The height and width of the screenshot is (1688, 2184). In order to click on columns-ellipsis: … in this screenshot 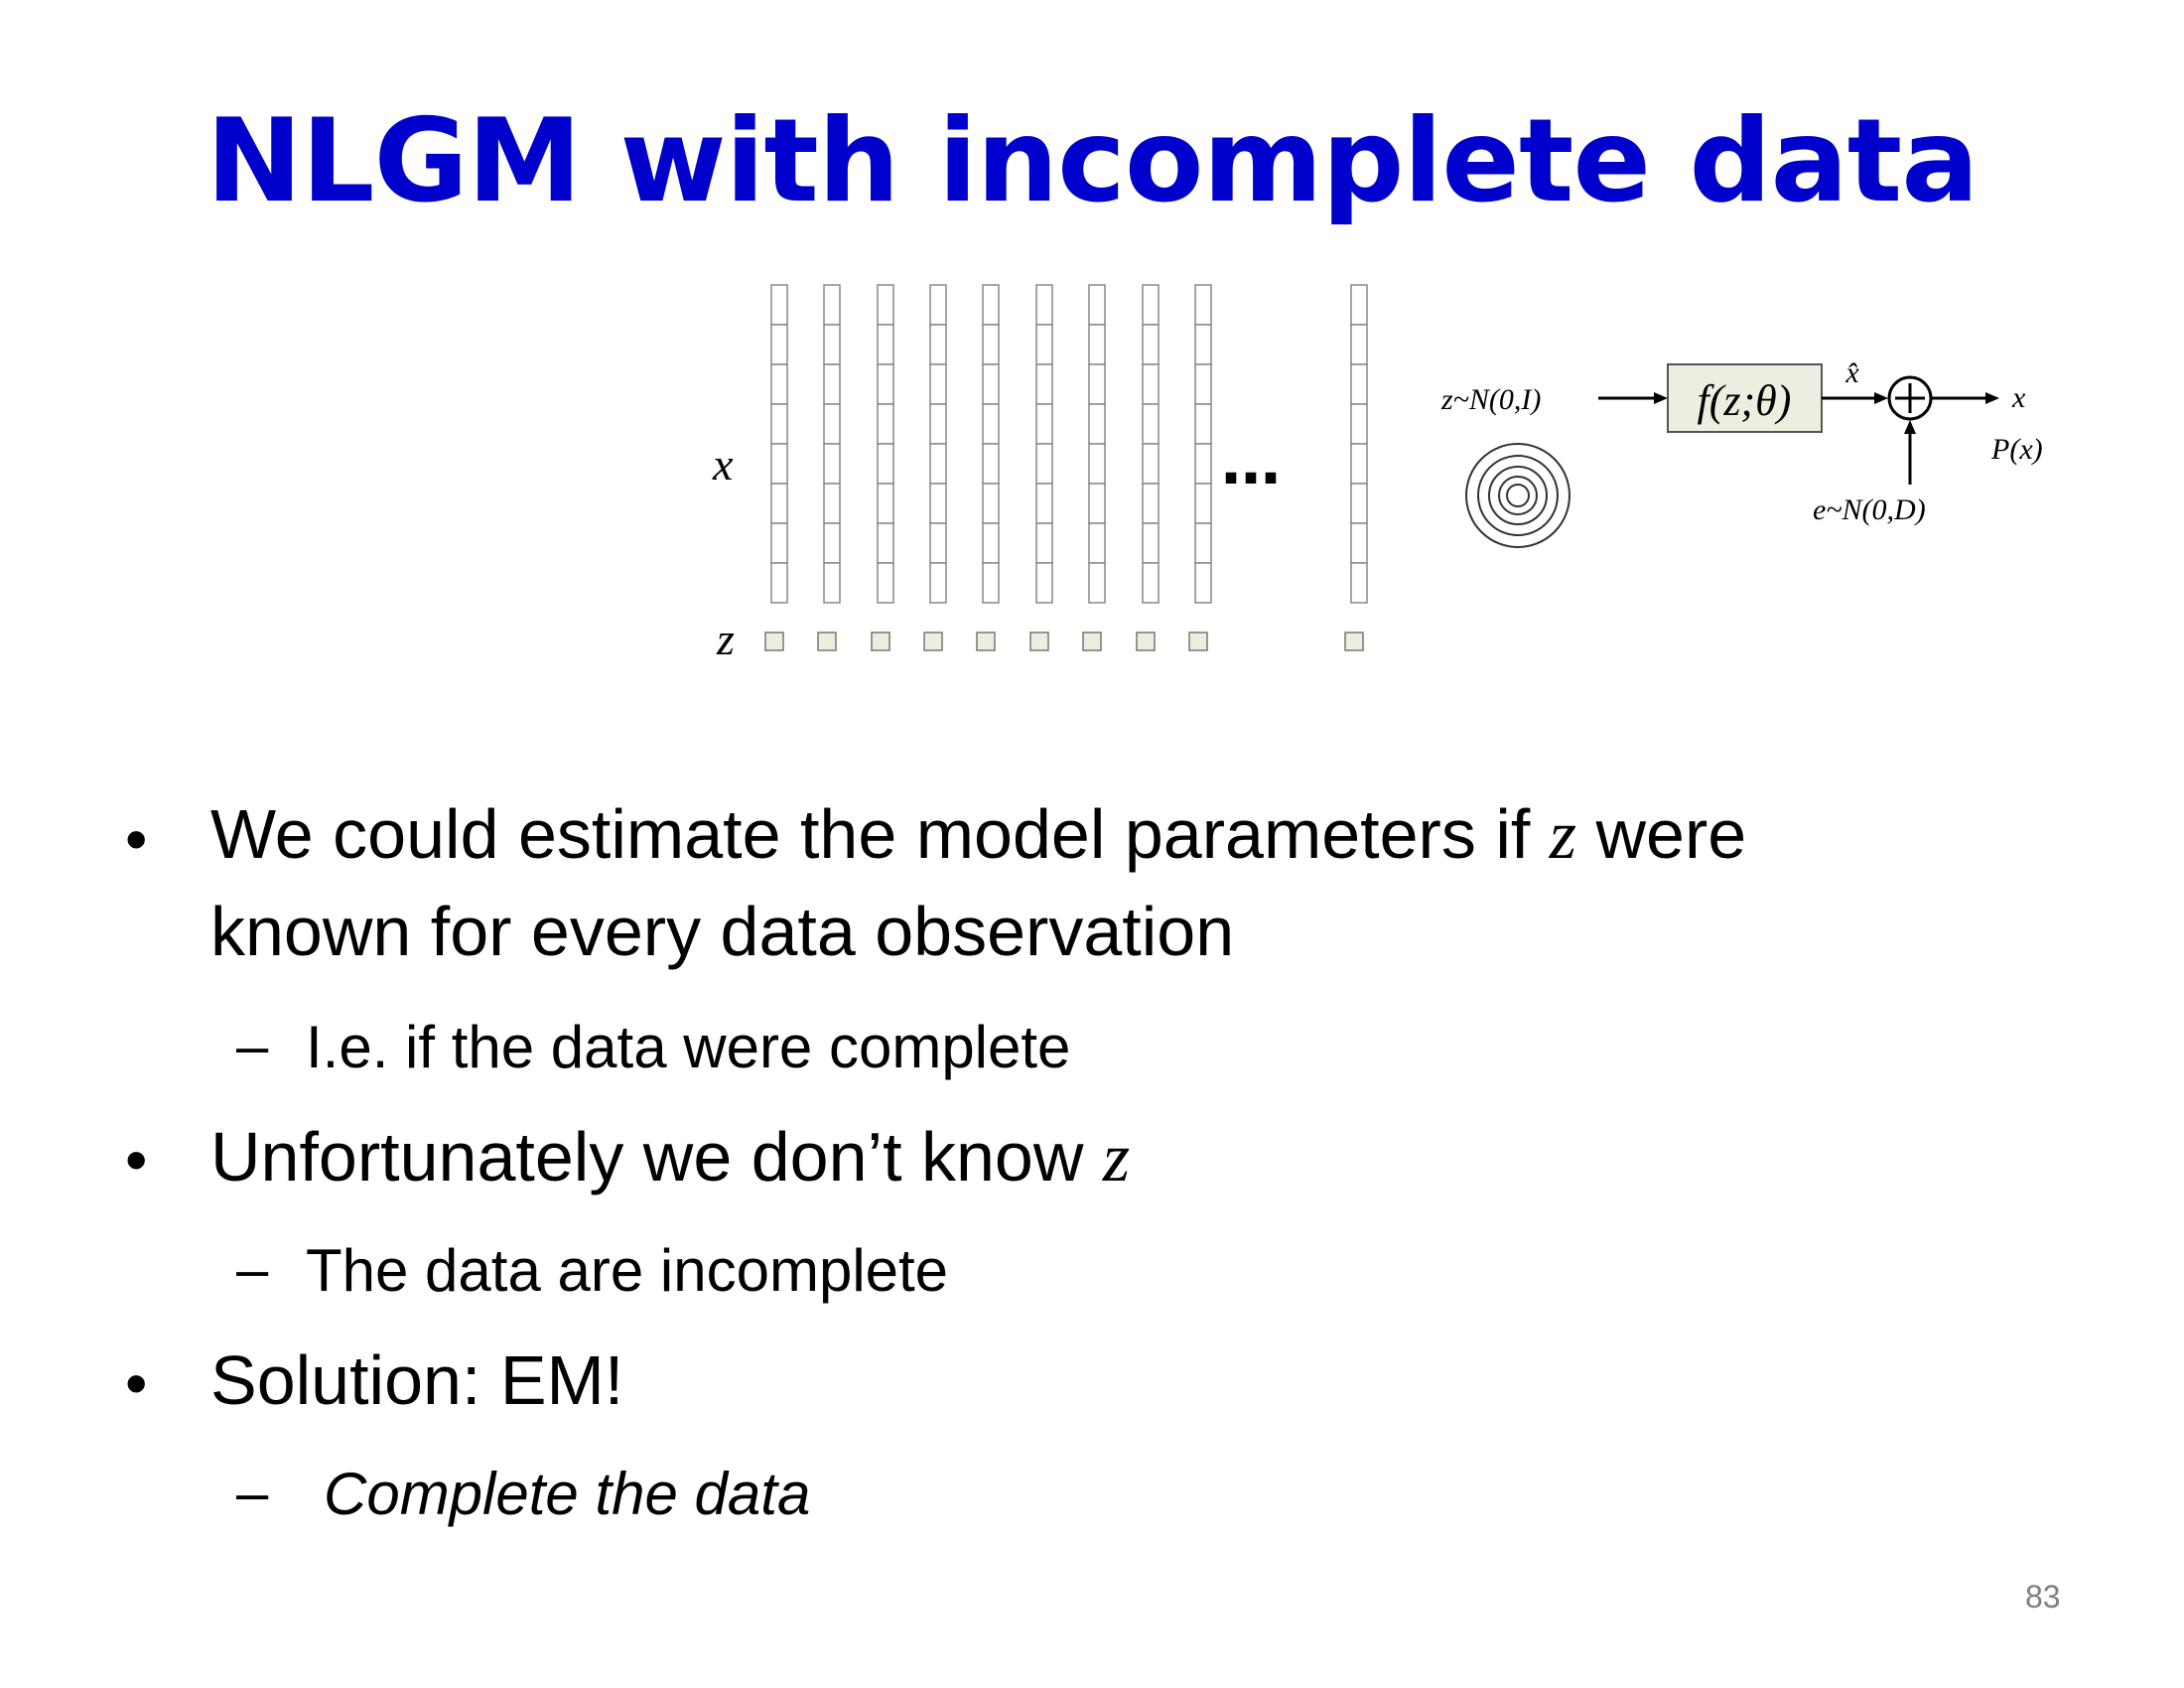, I will do `click(1251, 463)`.